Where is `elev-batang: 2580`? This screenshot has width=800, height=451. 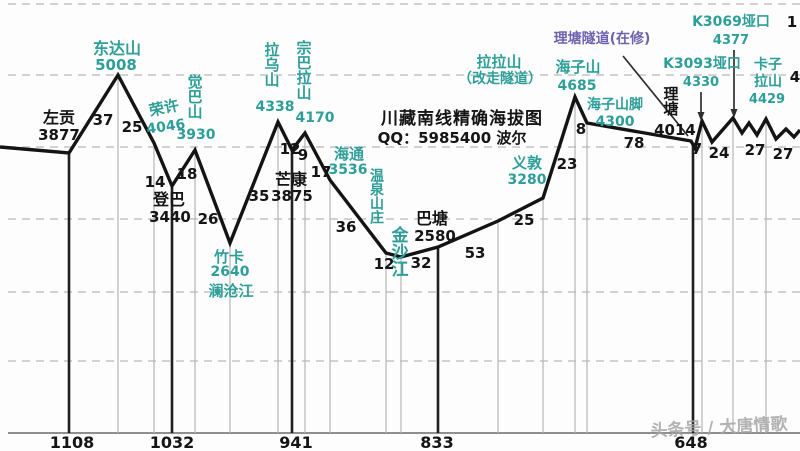
elev-batang: 2580 is located at coordinates (435, 236).